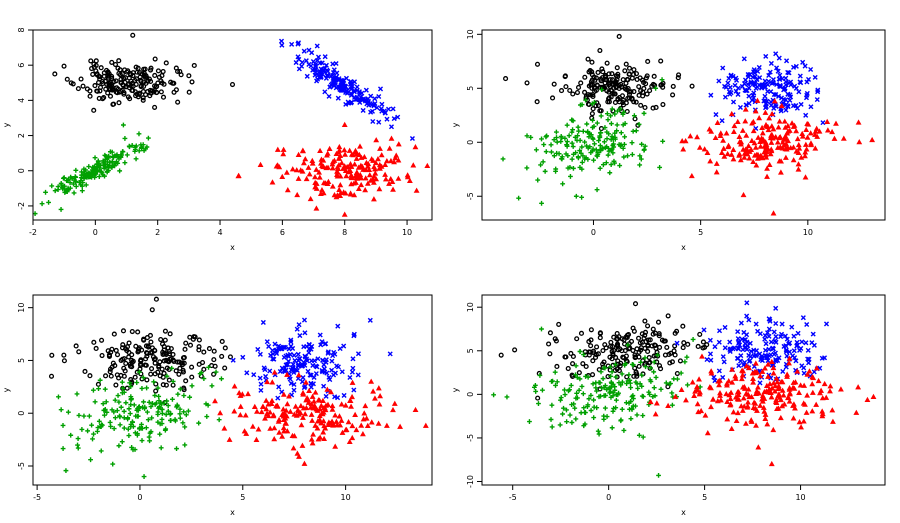 Image resolution: width=900 pixels, height=523 pixels. I want to click on plot-points, so click(238, 387).